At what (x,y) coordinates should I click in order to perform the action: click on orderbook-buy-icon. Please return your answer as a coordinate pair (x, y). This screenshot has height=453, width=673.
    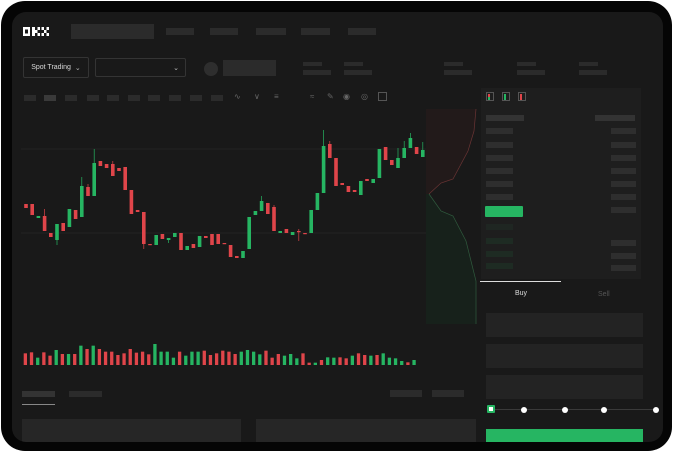
    Looking at the image, I should click on (506, 96).